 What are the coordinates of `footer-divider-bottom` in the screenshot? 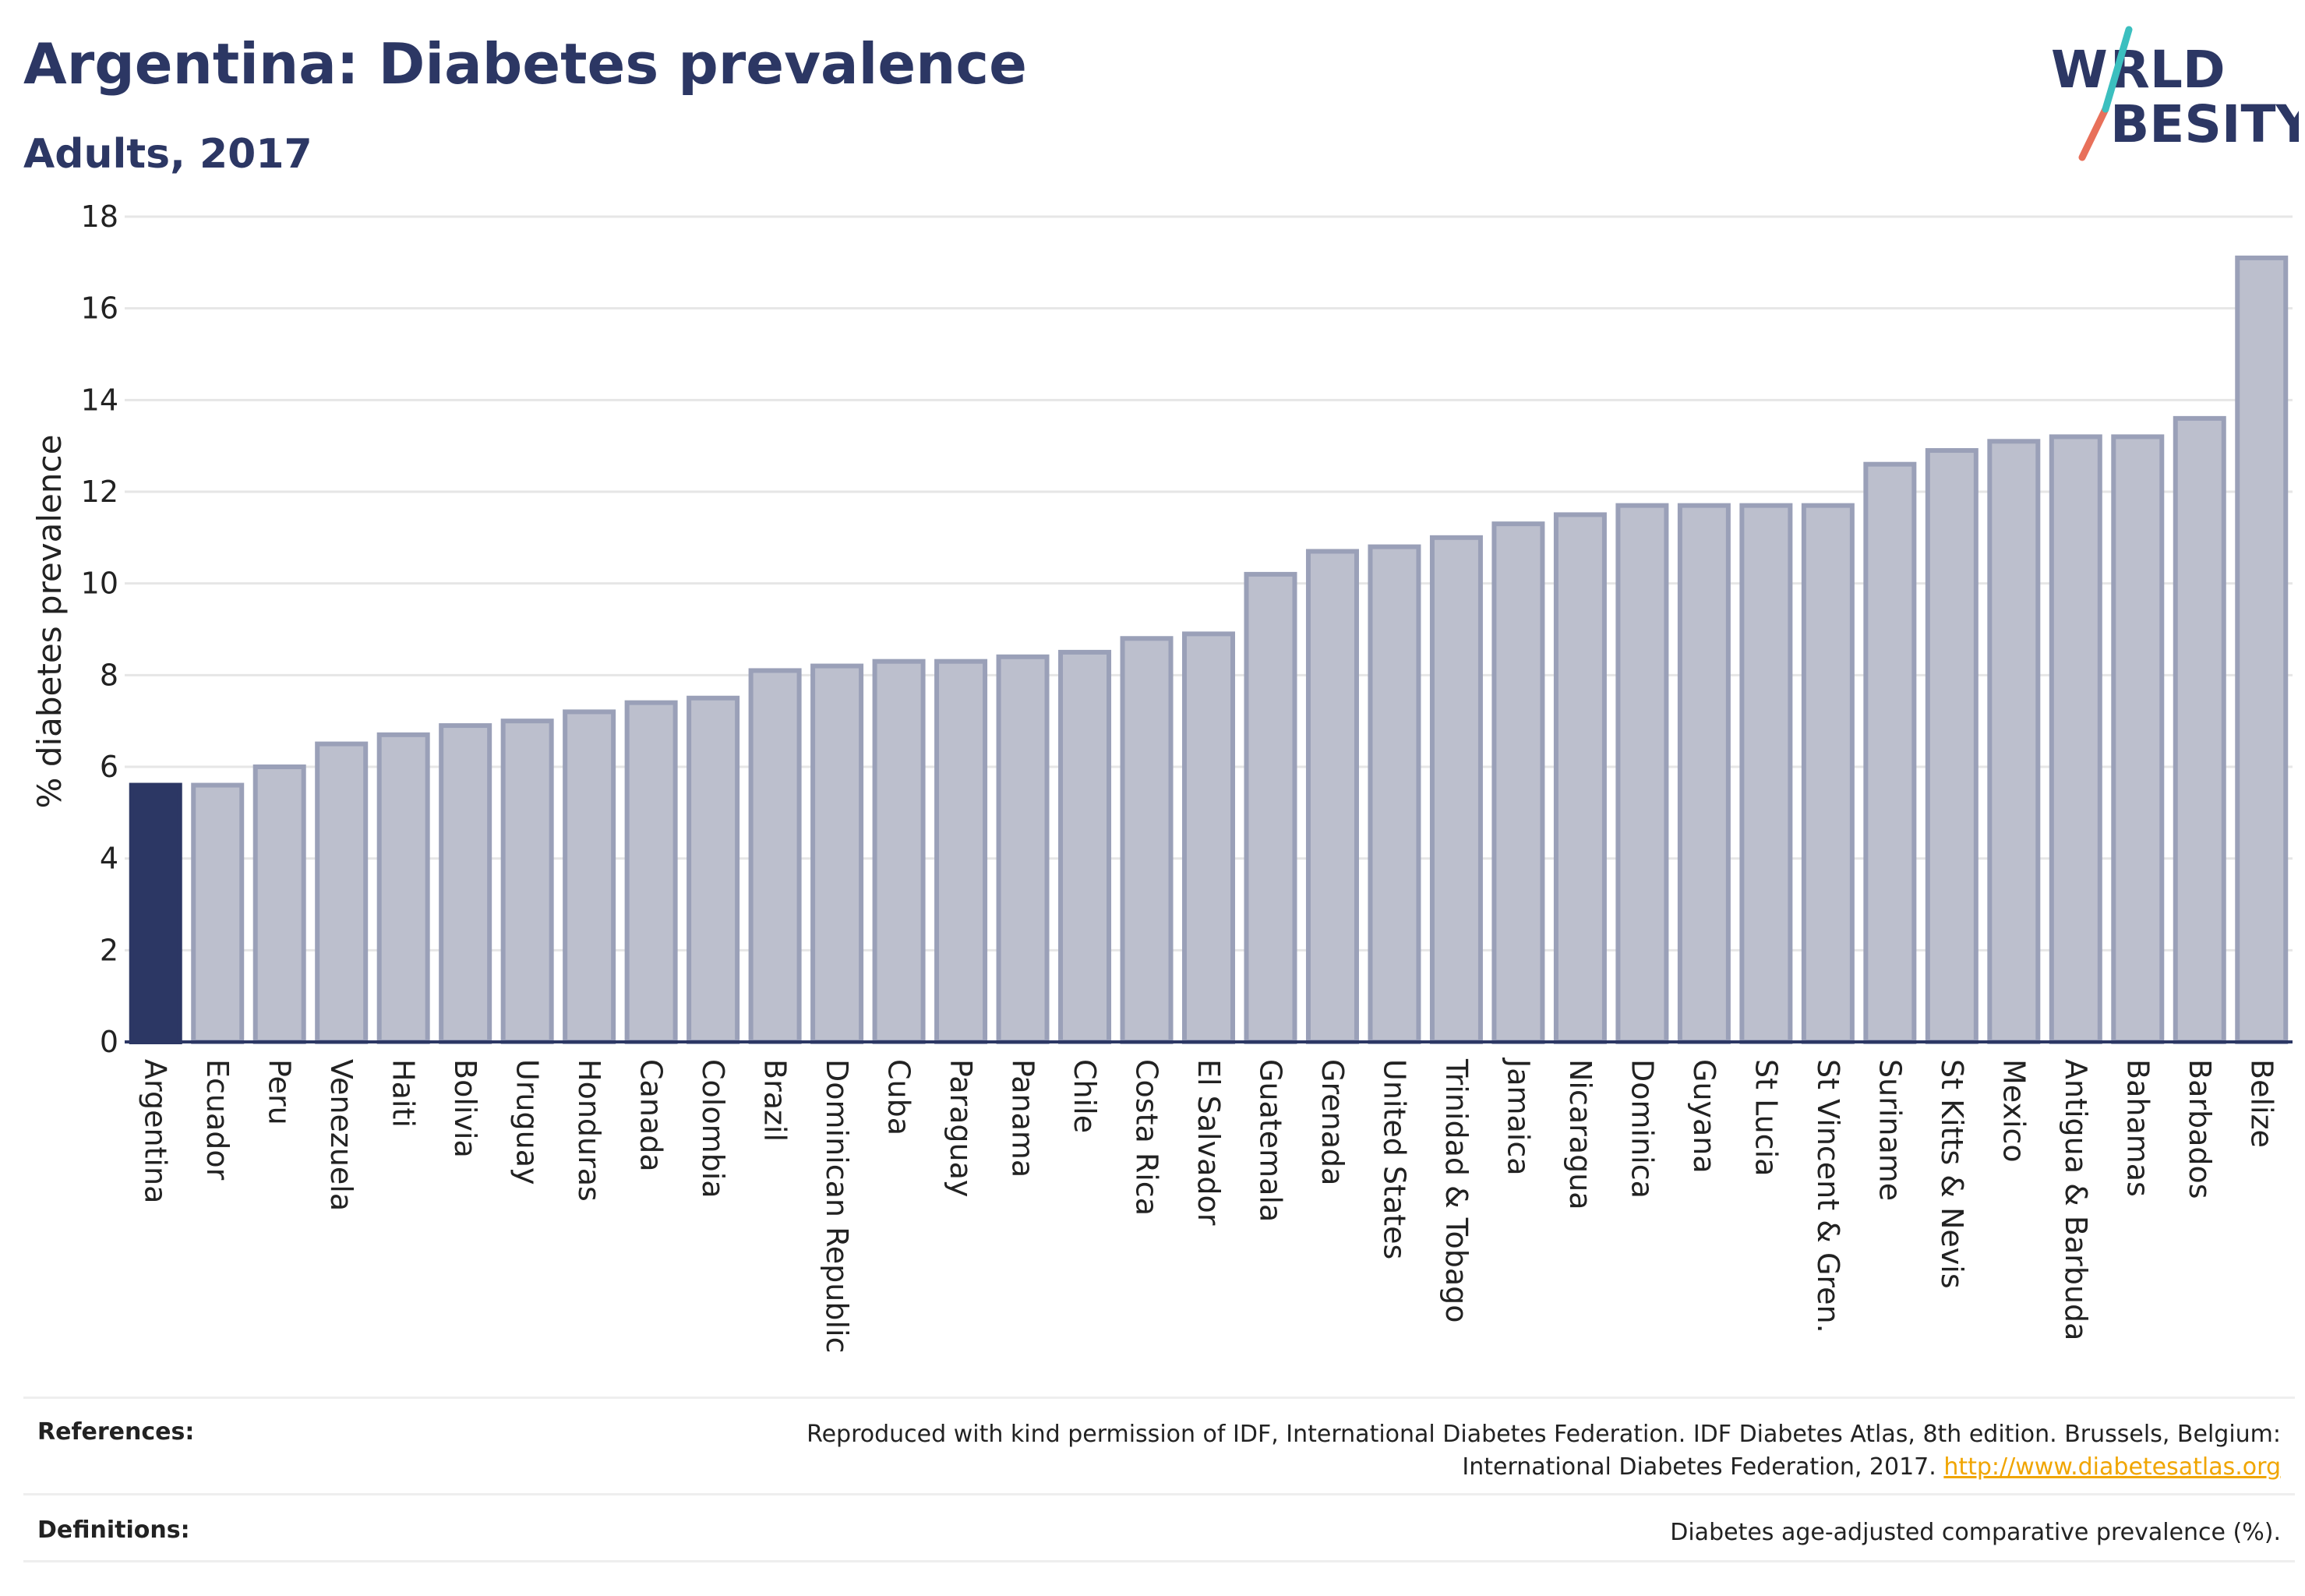 It's located at (1159, 1561).